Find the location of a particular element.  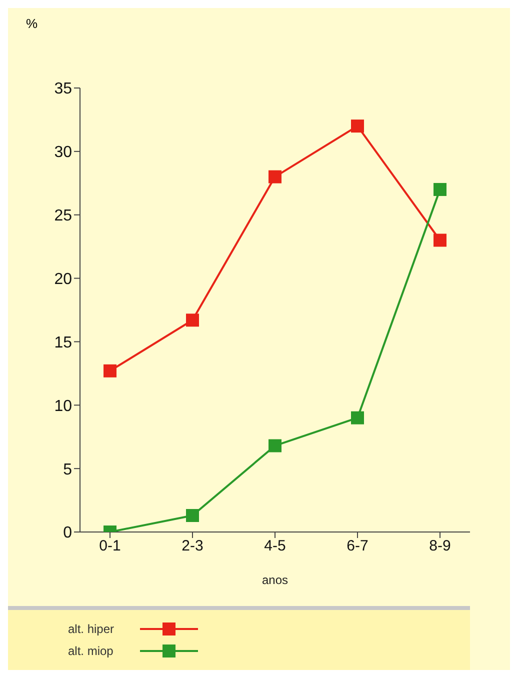

y-tick-label: 30 is located at coordinates (63, 153).